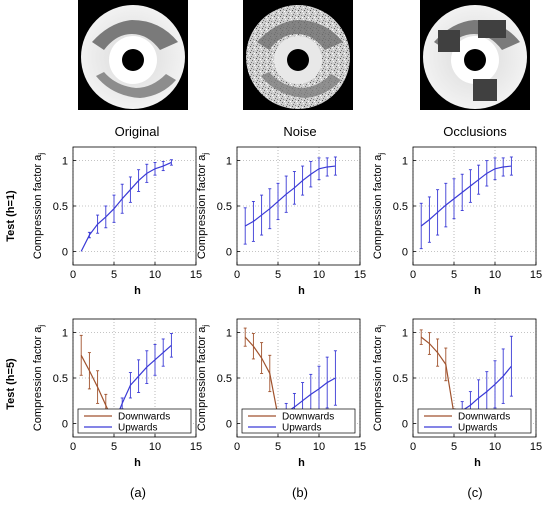 The height and width of the screenshot is (506, 550). I want to click on row-label-h5: Test (h=5), so click(11, 384).